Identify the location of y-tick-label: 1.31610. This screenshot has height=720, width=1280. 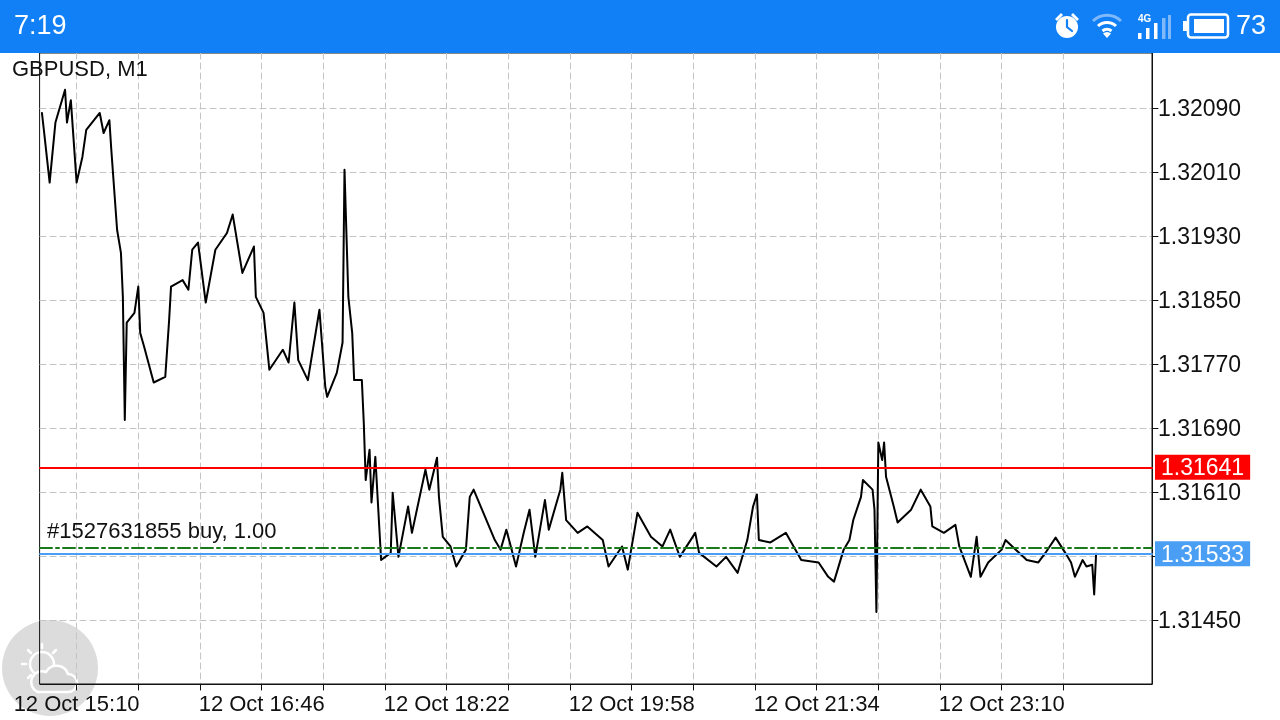
(1200, 492).